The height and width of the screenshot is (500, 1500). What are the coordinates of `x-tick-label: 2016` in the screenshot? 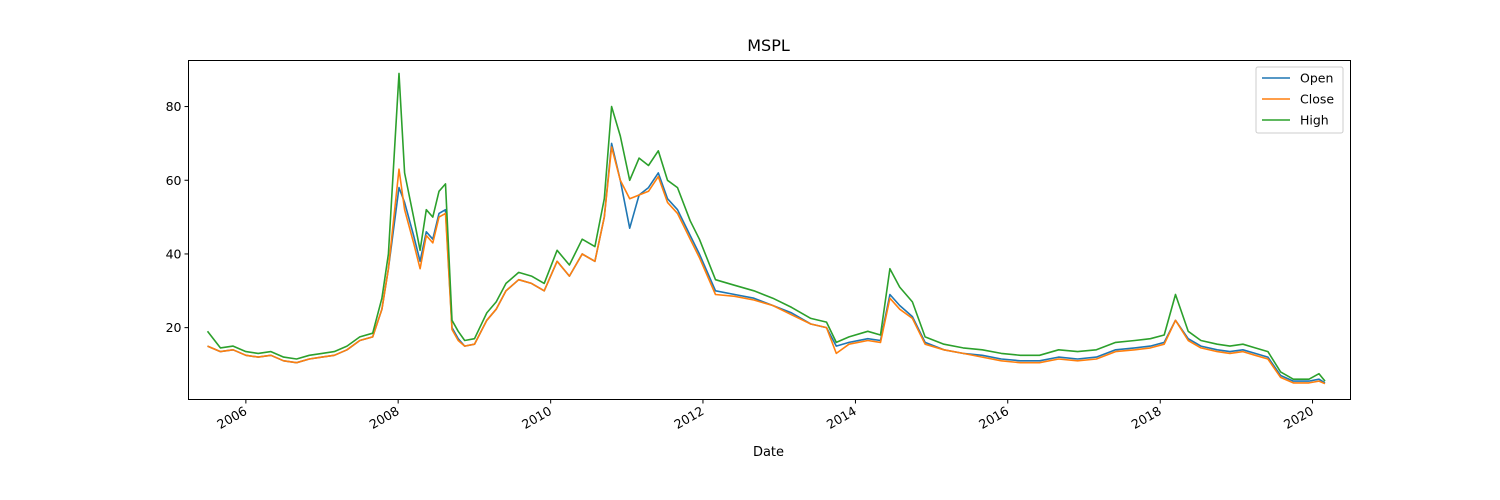 It's located at (993, 417).